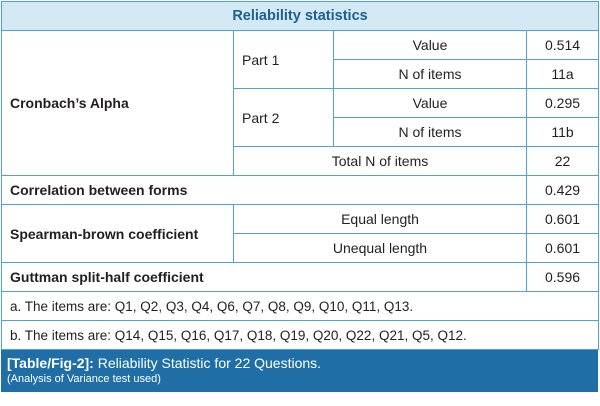  Describe the element at coordinates (562, 190) in the screenshot. I see `correlation-value: 0.429` at that location.